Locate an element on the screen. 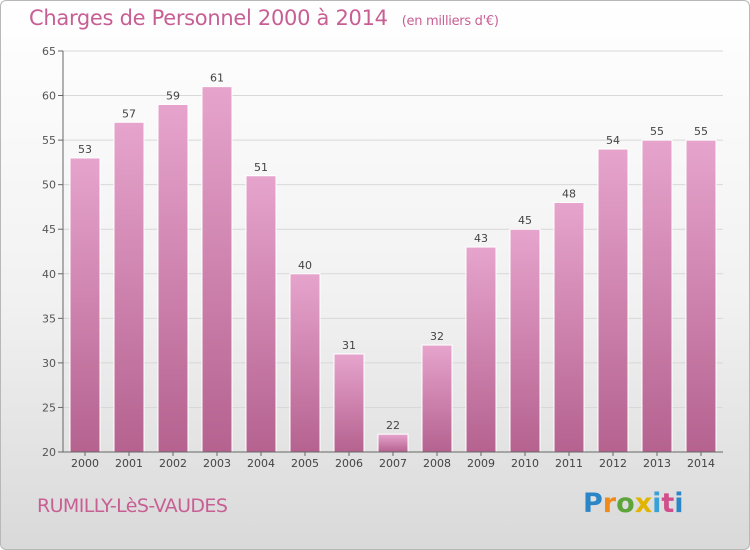  x-tick-label: 2011 is located at coordinates (569, 463).